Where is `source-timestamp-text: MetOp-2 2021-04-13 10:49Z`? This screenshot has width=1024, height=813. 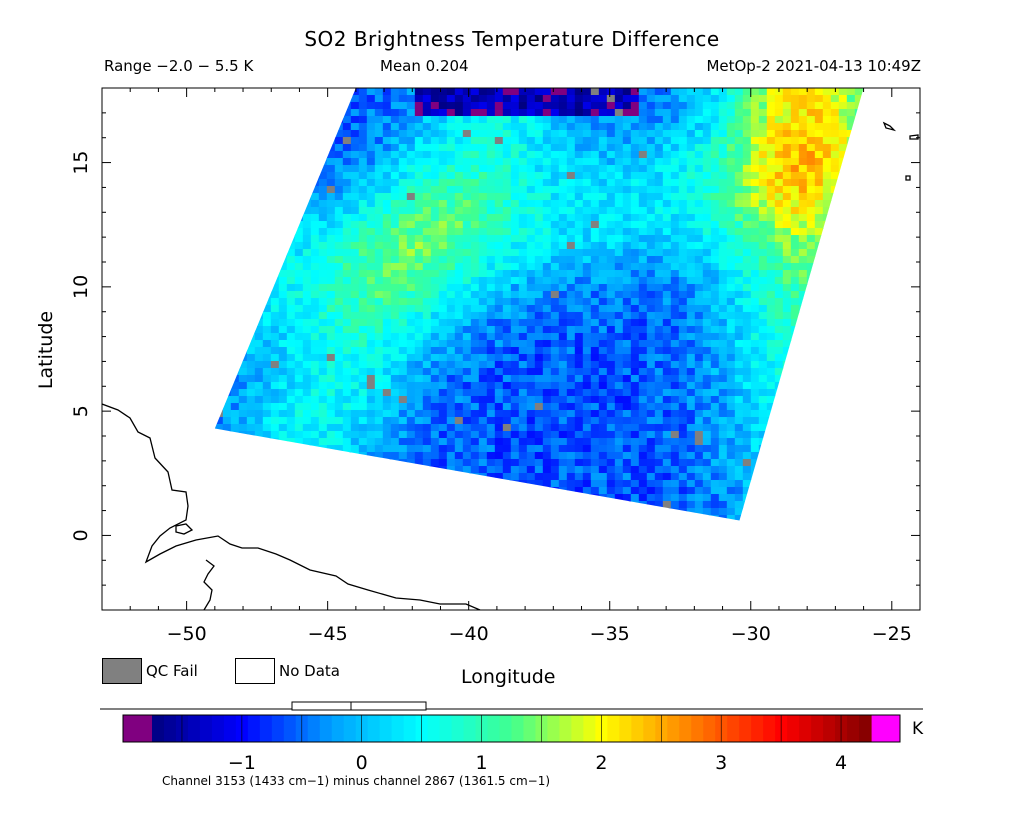 source-timestamp-text: MetOp-2 2021-04-13 10:49Z is located at coordinates (813, 66).